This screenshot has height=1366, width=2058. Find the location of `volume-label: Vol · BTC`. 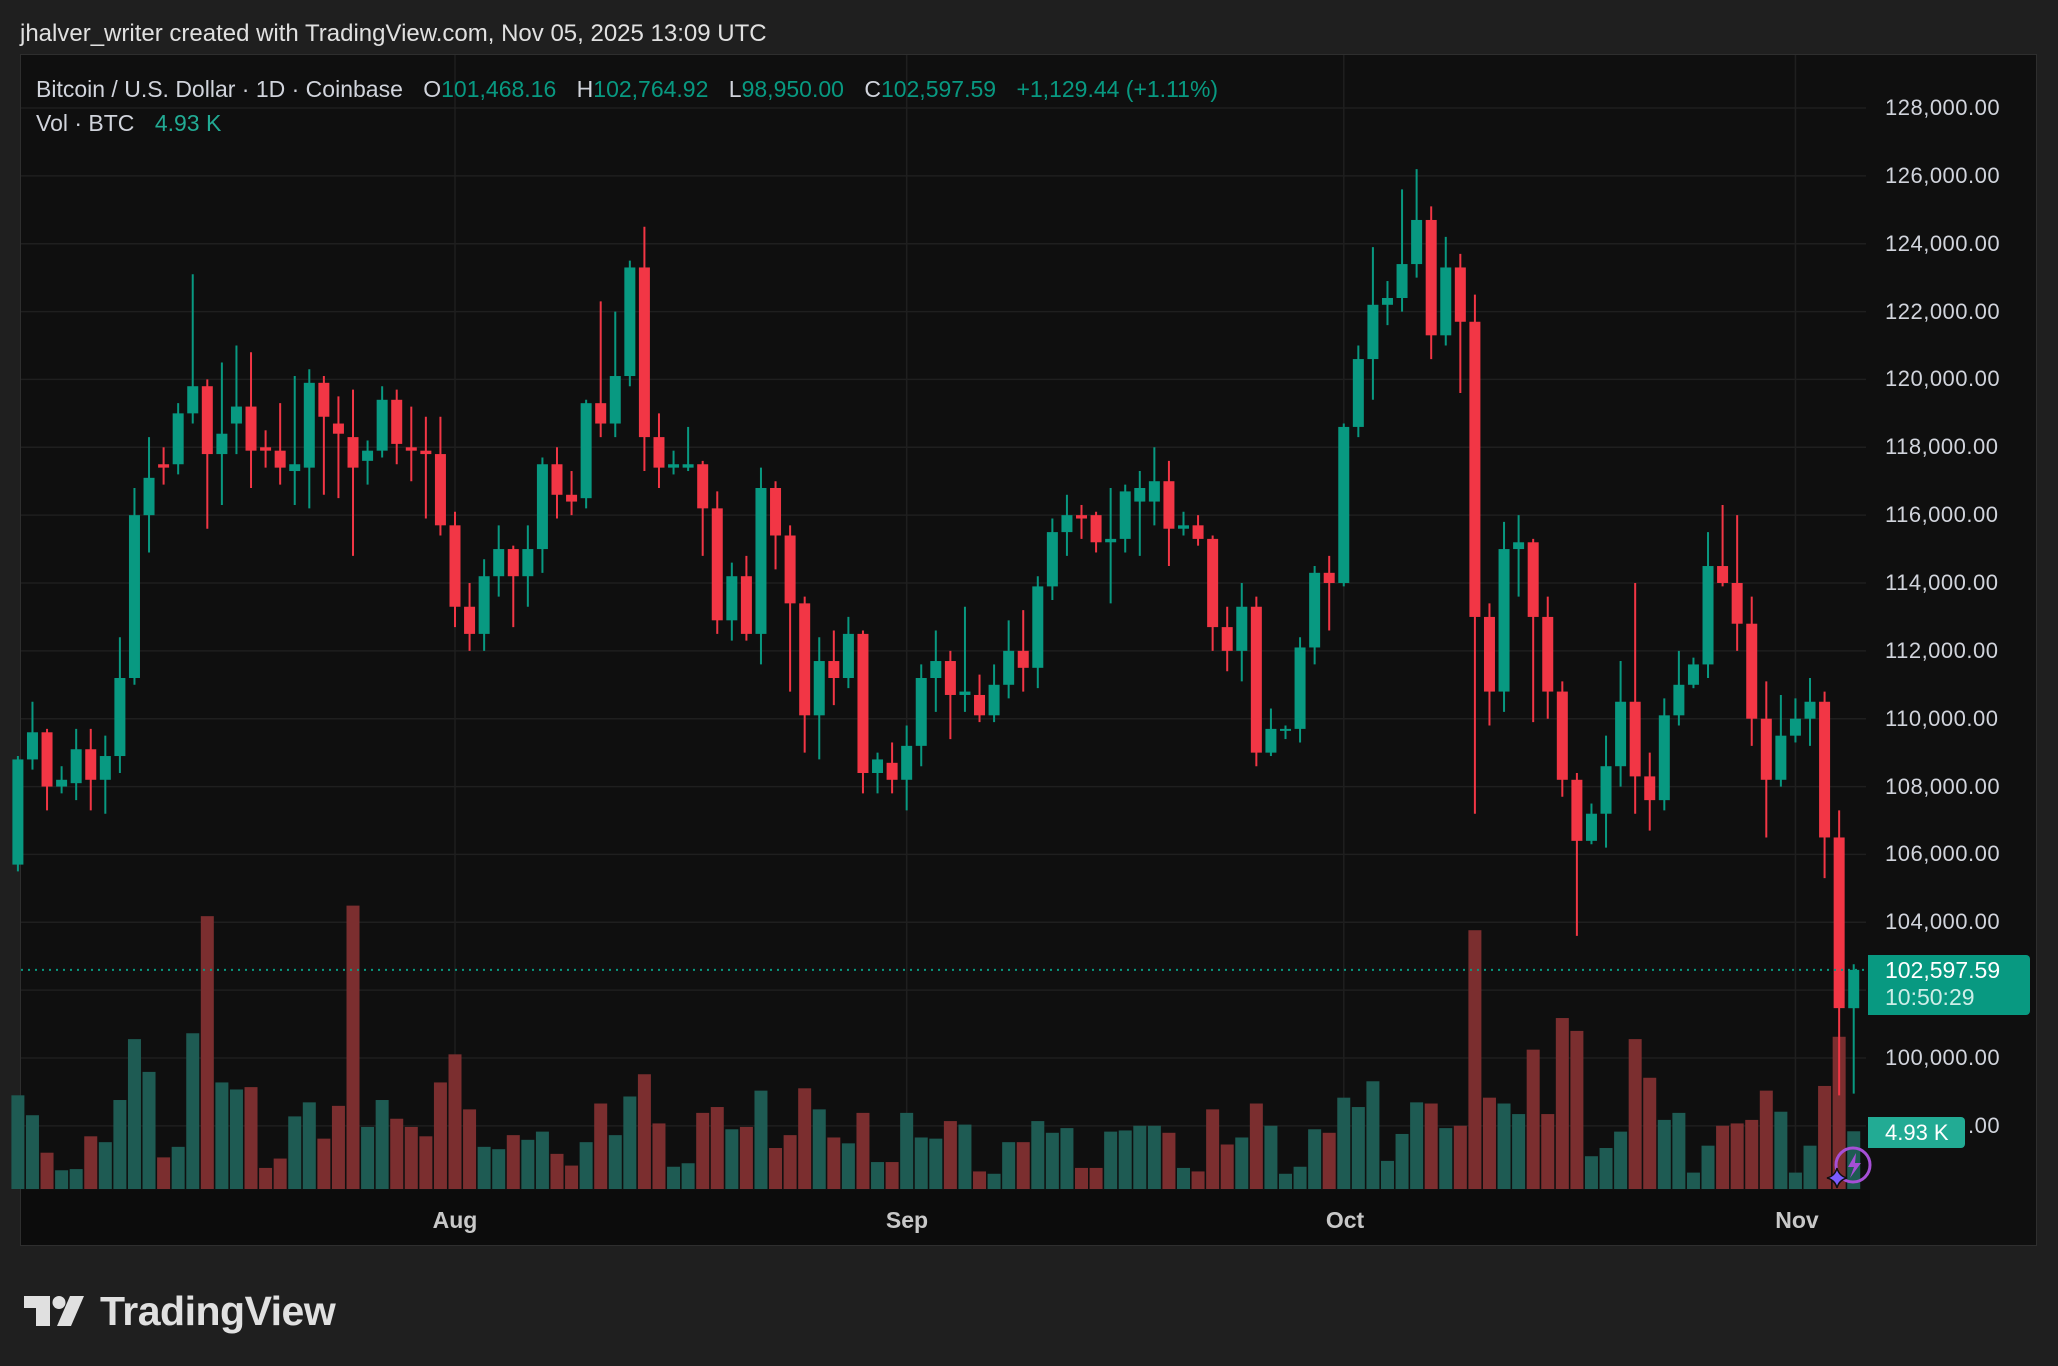

volume-label: Vol · BTC is located at coordinates (85, 123).